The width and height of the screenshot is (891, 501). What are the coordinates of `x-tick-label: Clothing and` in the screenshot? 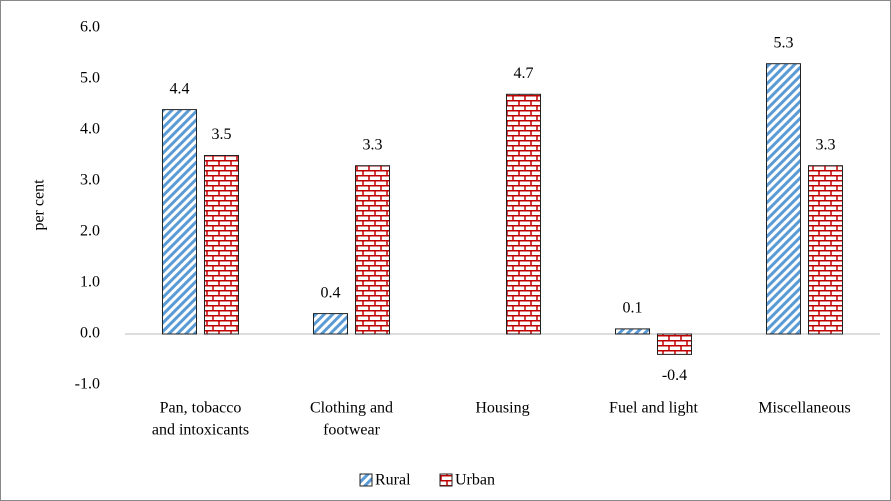 It's located at (351, 408).